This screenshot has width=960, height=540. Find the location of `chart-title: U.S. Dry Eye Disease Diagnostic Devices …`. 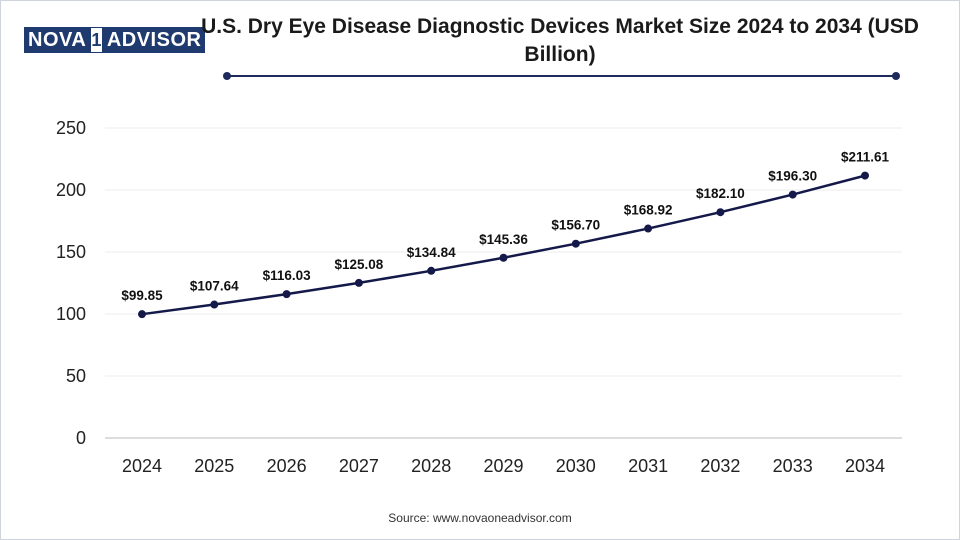

chart-title: U.S. Dry Eye Disease Diagnostic Devices … is located at coordinates (560, 40).